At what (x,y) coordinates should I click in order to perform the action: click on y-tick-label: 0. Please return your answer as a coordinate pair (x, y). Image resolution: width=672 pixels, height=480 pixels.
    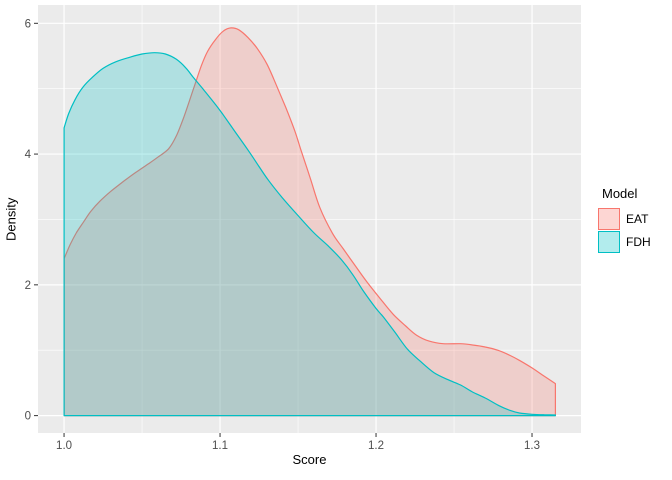
    Looking at the image, I should click on (28, 417).